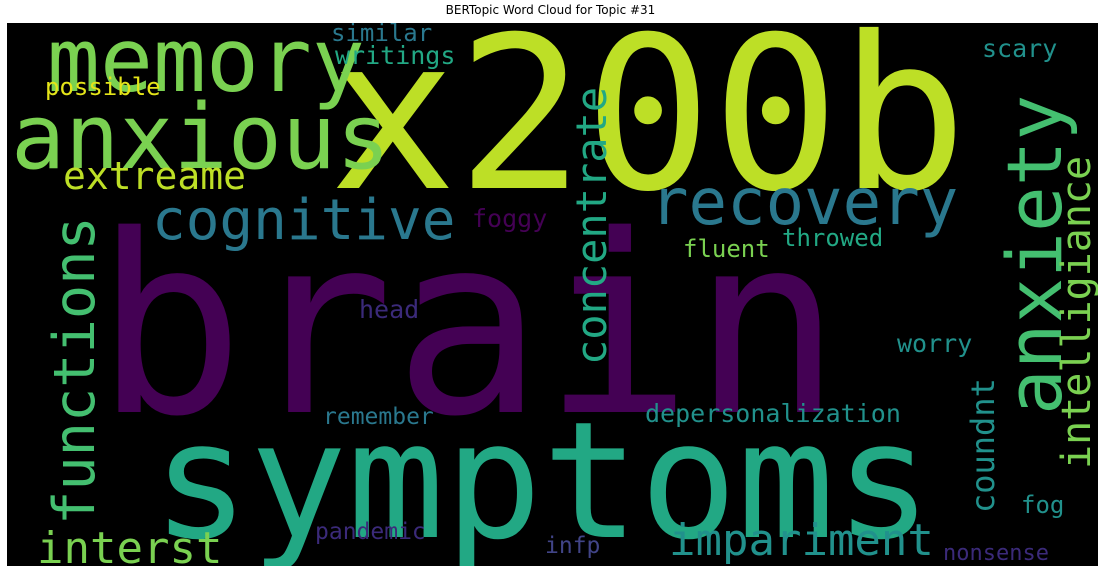 The image size is (1101, 574). What do you see at coordinates (75, 370) in the screenshot?
I see `word-functions: functions` at bounding box center [75, 370].